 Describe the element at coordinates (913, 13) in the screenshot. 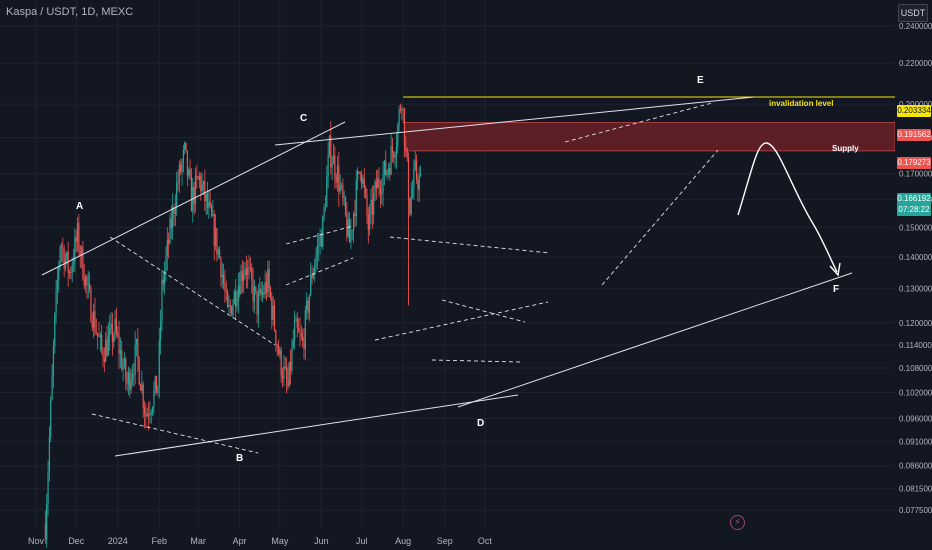

I see `currency-button: USDT` at that location.